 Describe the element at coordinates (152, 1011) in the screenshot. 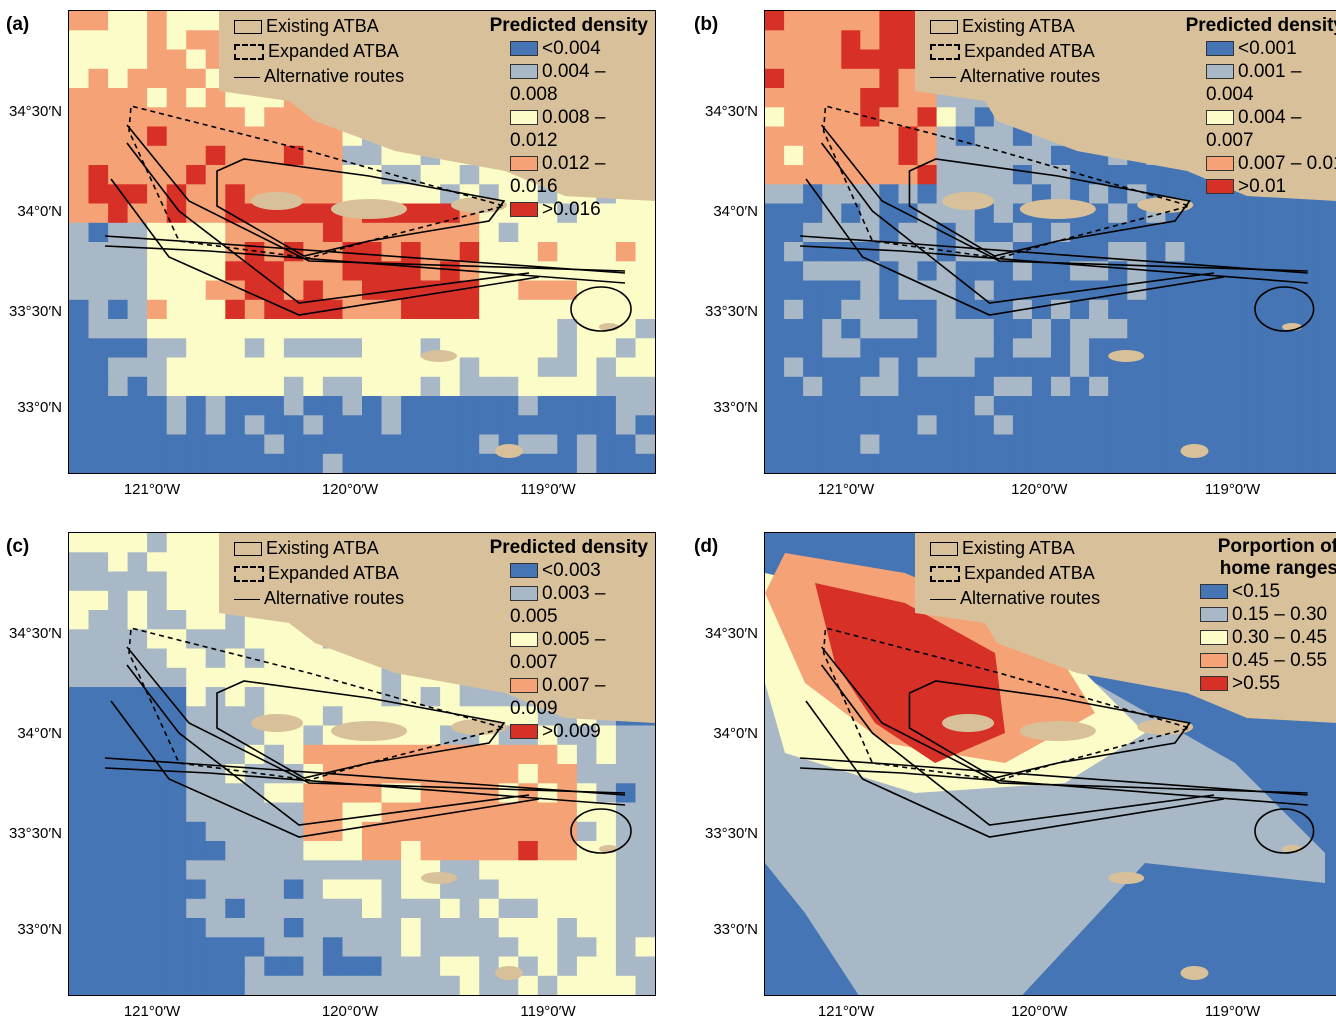

I see `x-tick-label: 121°0′W` at that location.